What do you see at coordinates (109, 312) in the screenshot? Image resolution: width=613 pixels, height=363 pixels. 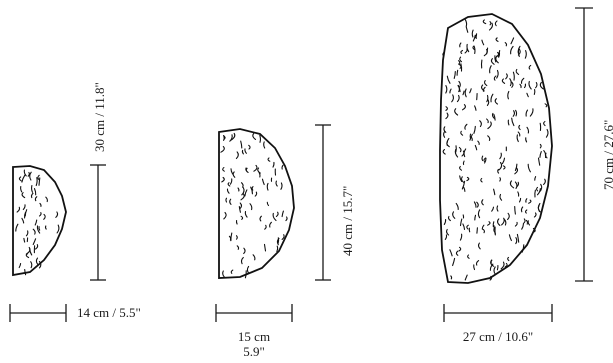 I see `lamp-small-width-label: 14 cm / 5.5"` at bounding box center [109, 312].